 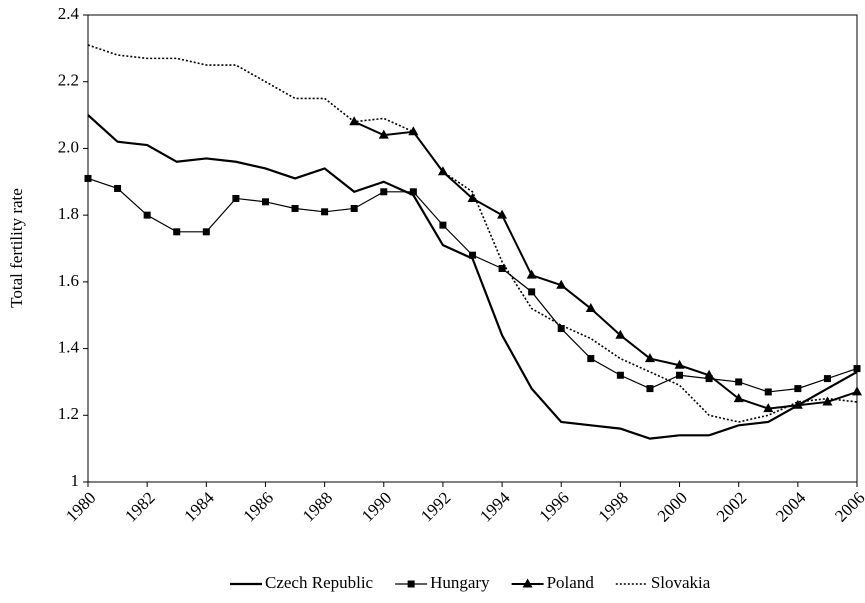 I want to click on x-tick-label: 2006, so click(x=848, y=506).